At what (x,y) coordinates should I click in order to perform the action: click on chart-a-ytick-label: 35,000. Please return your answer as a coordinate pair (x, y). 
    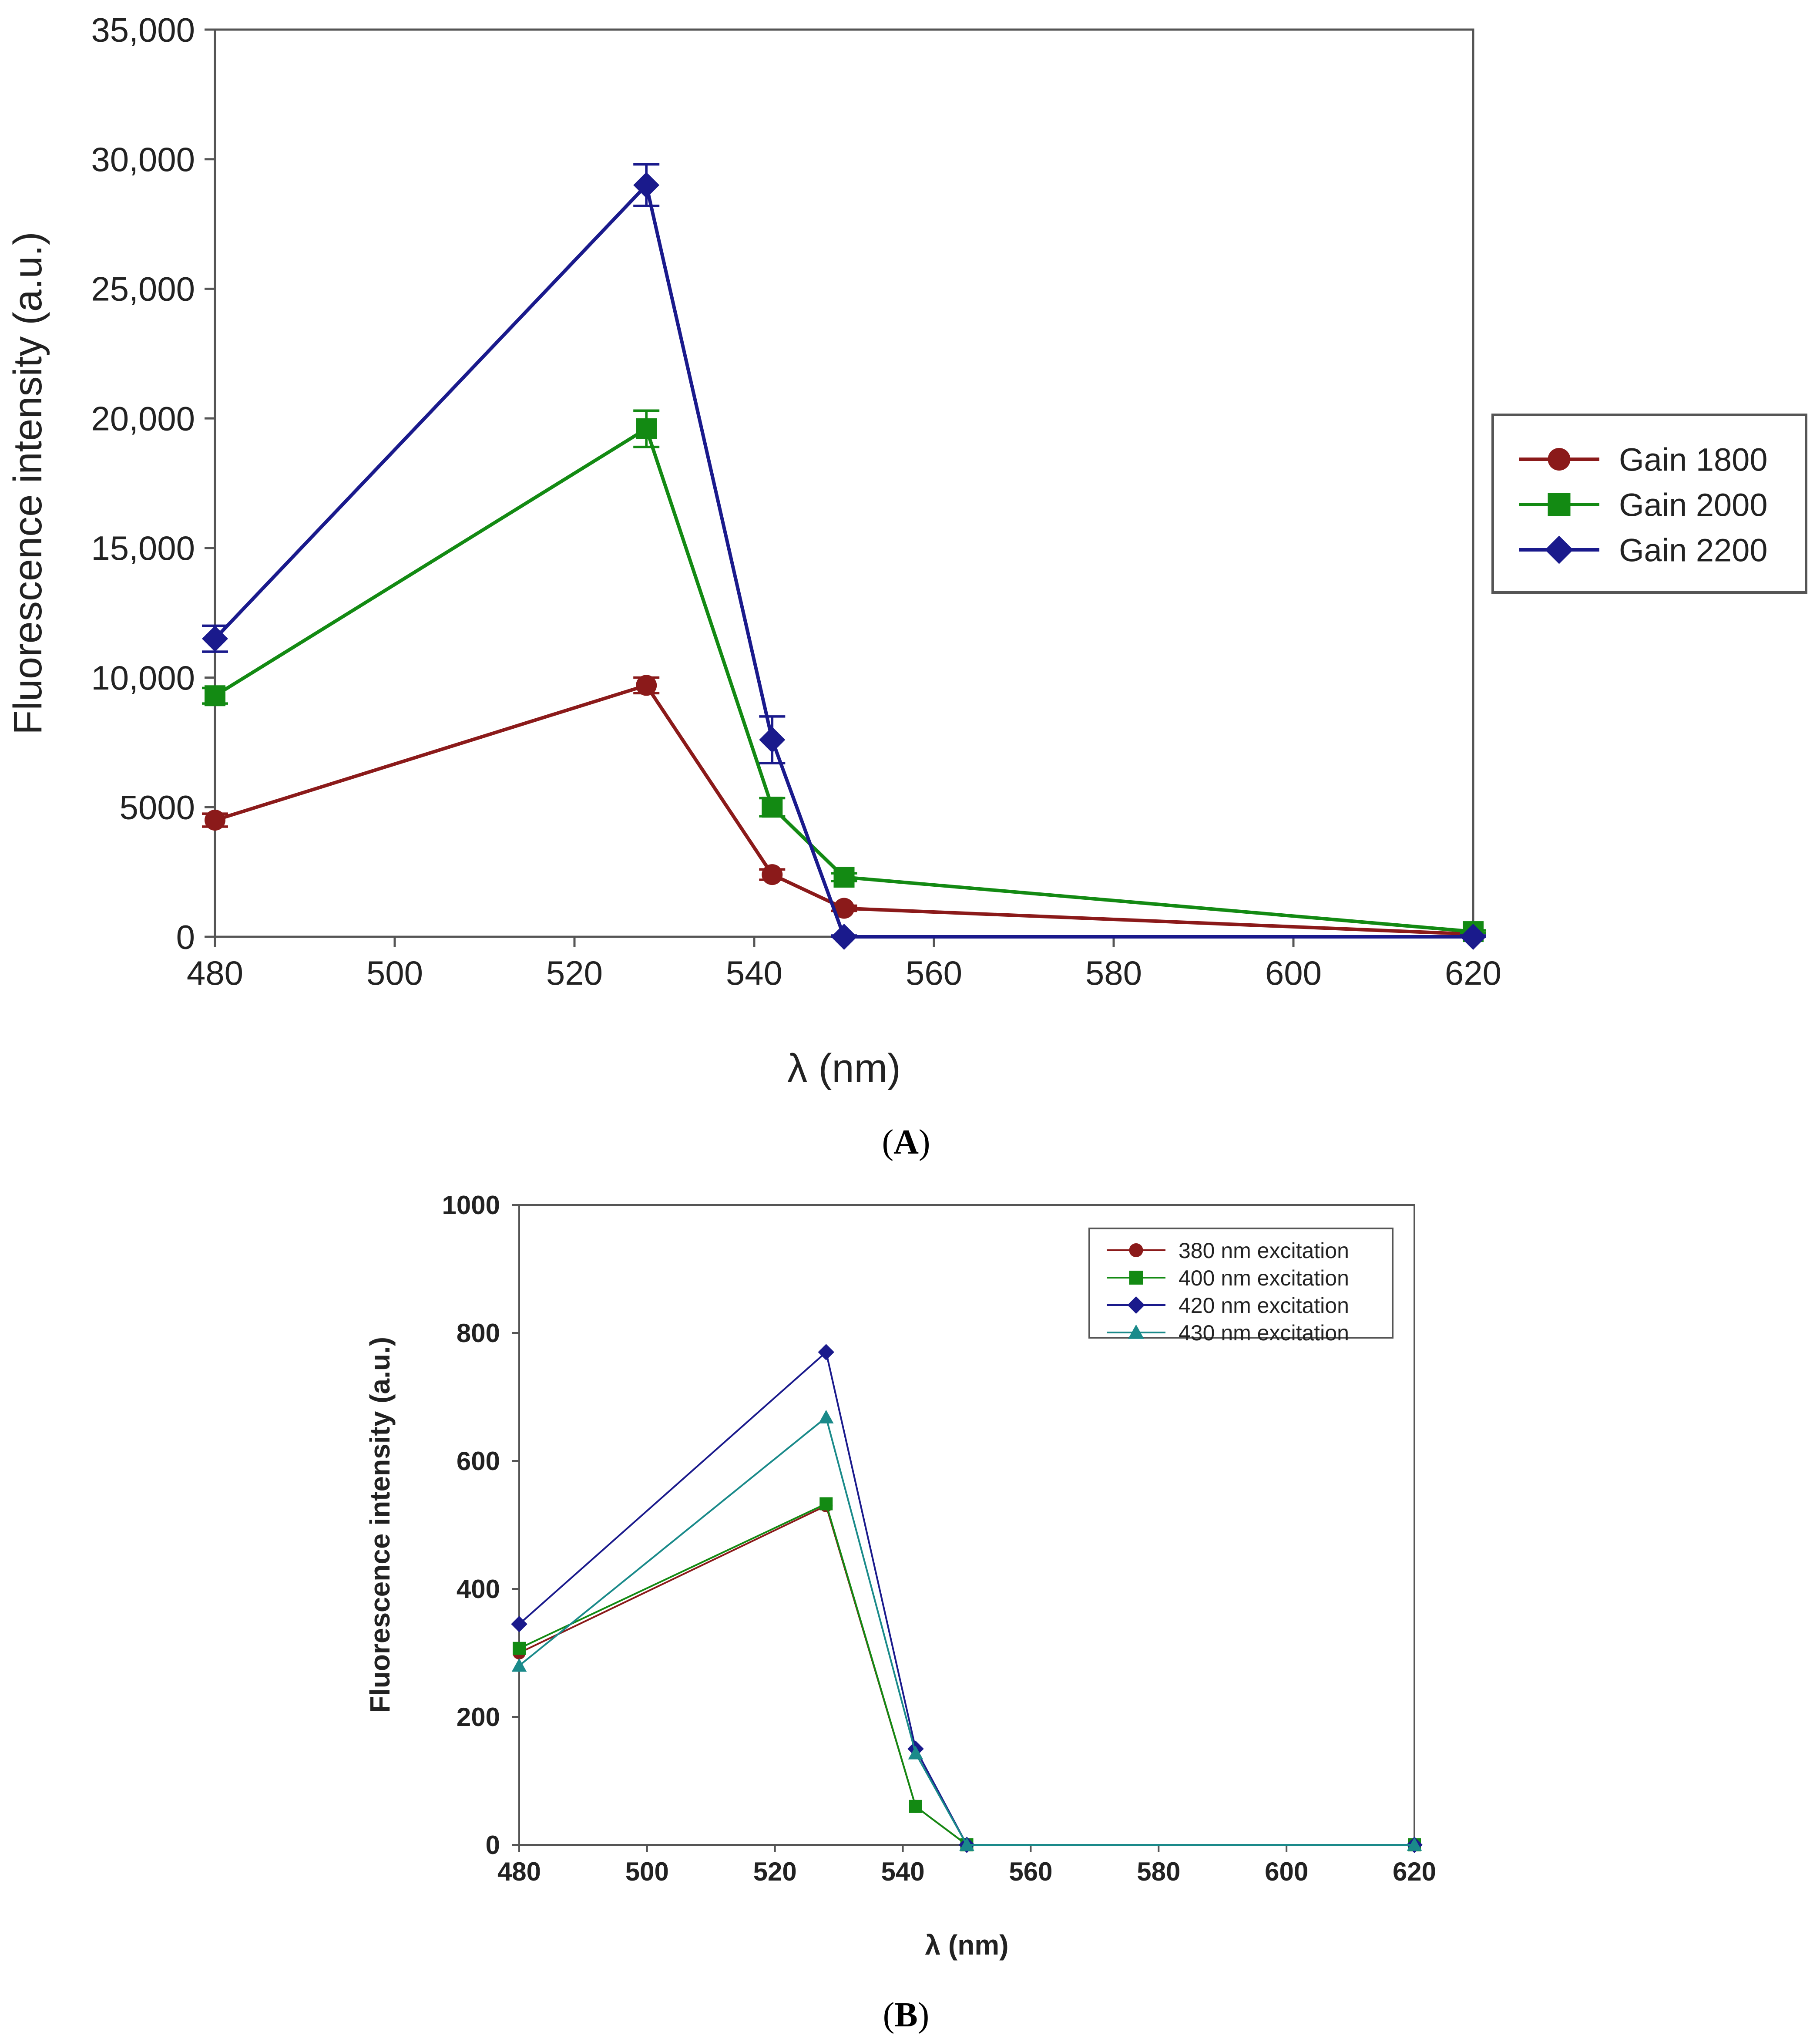
    Looking at the image, I should click on (143, 29).